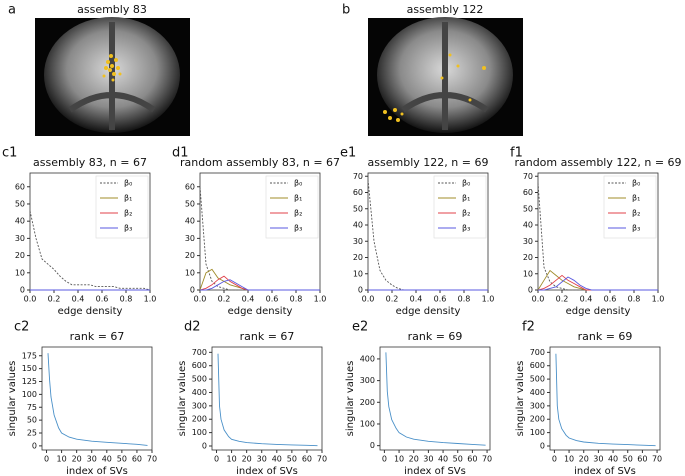 The height and width of the screenshot is (476, 685). What do you see at coordinates (432, 69) in the screenshot?
I see `image-panel-b: b assembly 122` at bounding box center [432, 69].